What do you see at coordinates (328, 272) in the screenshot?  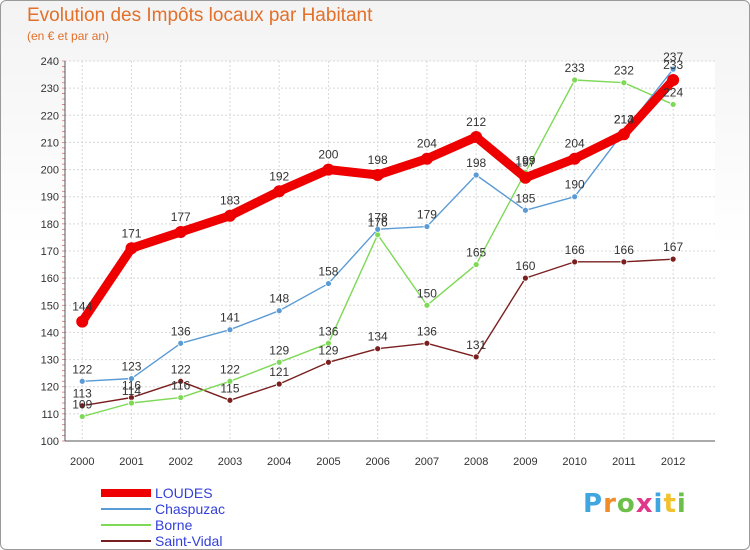 I see `data-label: 158` at bounding box center [328, 272].